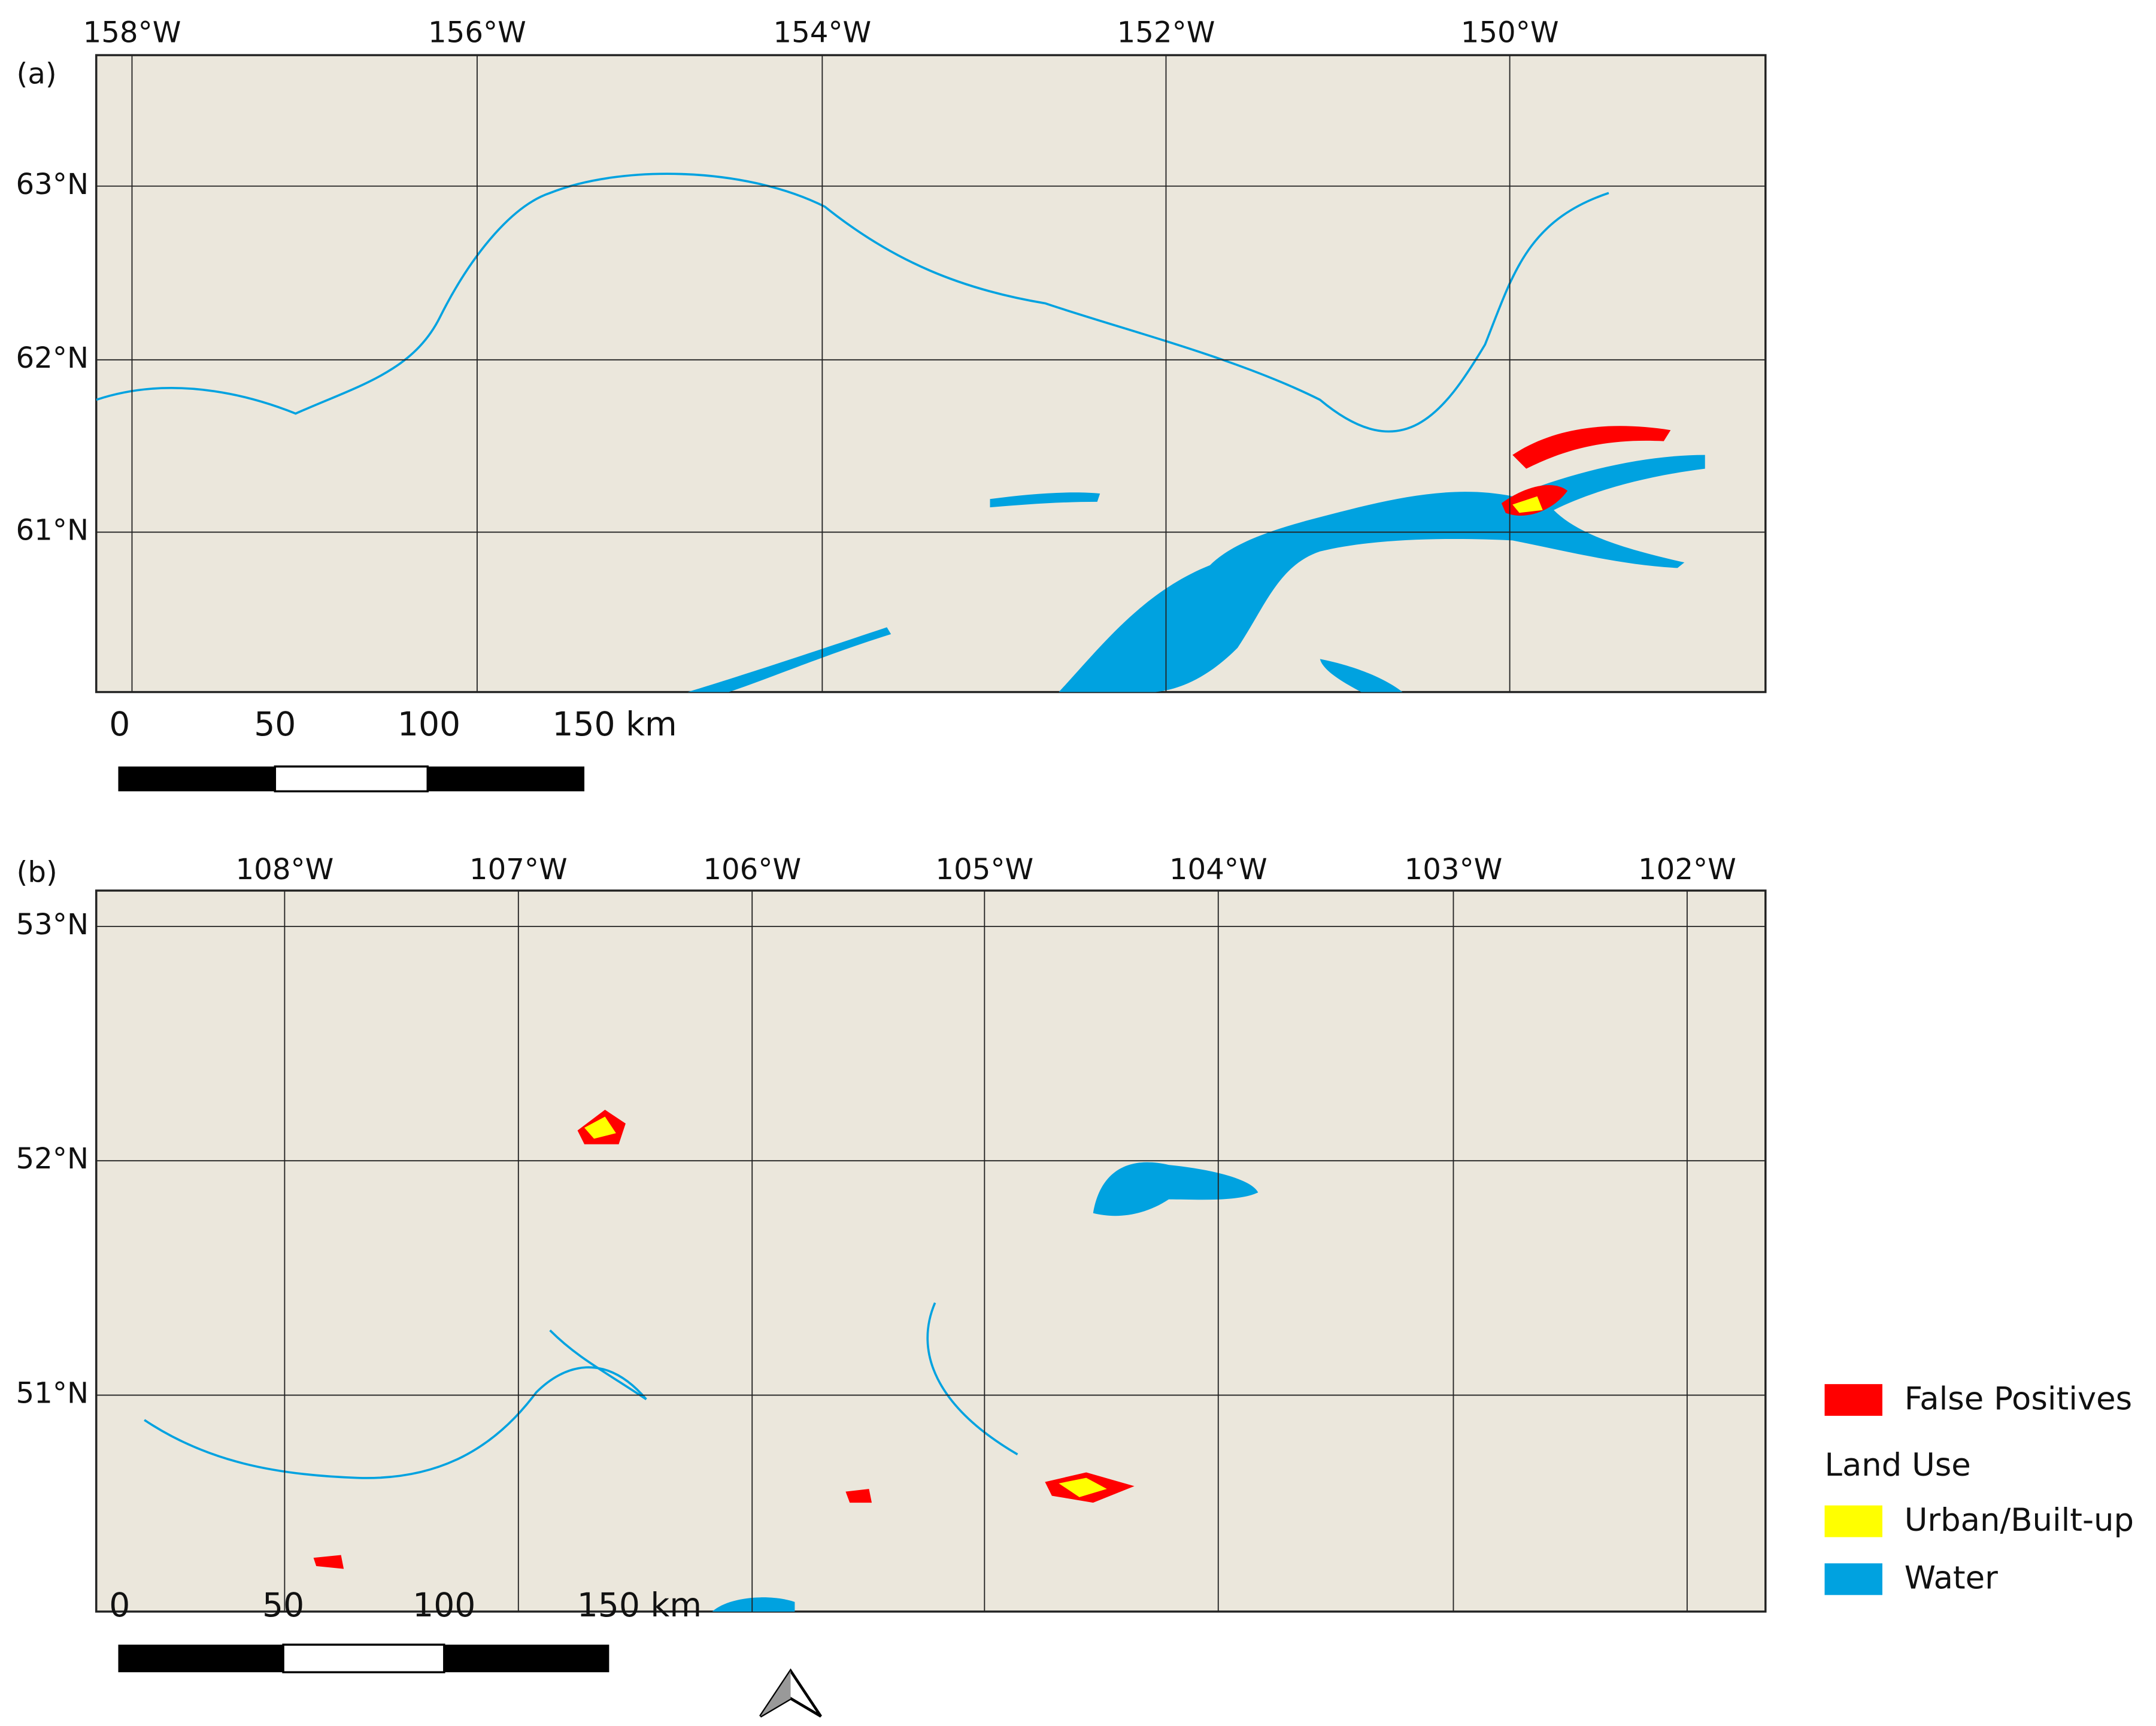 This screenshot has height=1726, width=2156. I want to click on scale-bar-a, so click(351, 779).